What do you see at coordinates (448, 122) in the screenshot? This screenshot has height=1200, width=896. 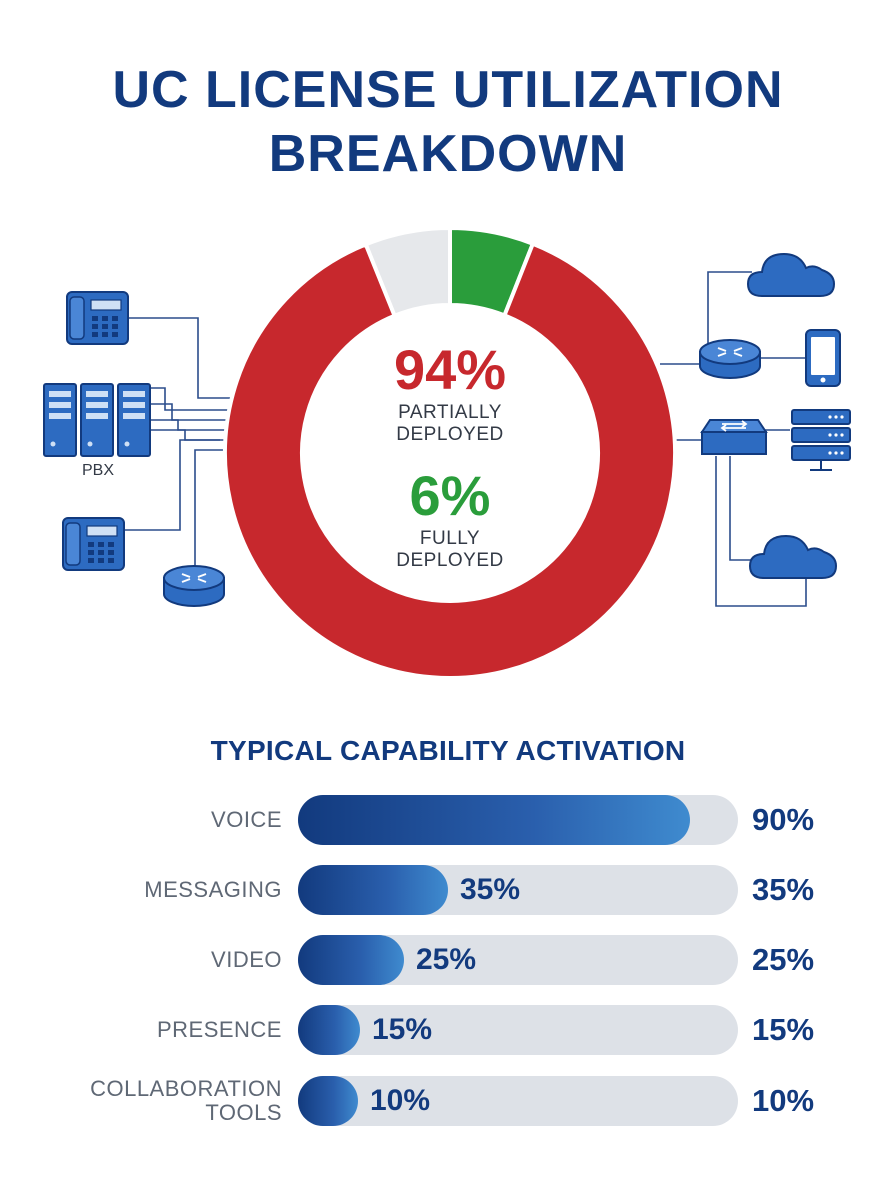 I see `page-title: UC LICENSE UTILIZATION BREAKDOWN` at bounding box center [448, 122].